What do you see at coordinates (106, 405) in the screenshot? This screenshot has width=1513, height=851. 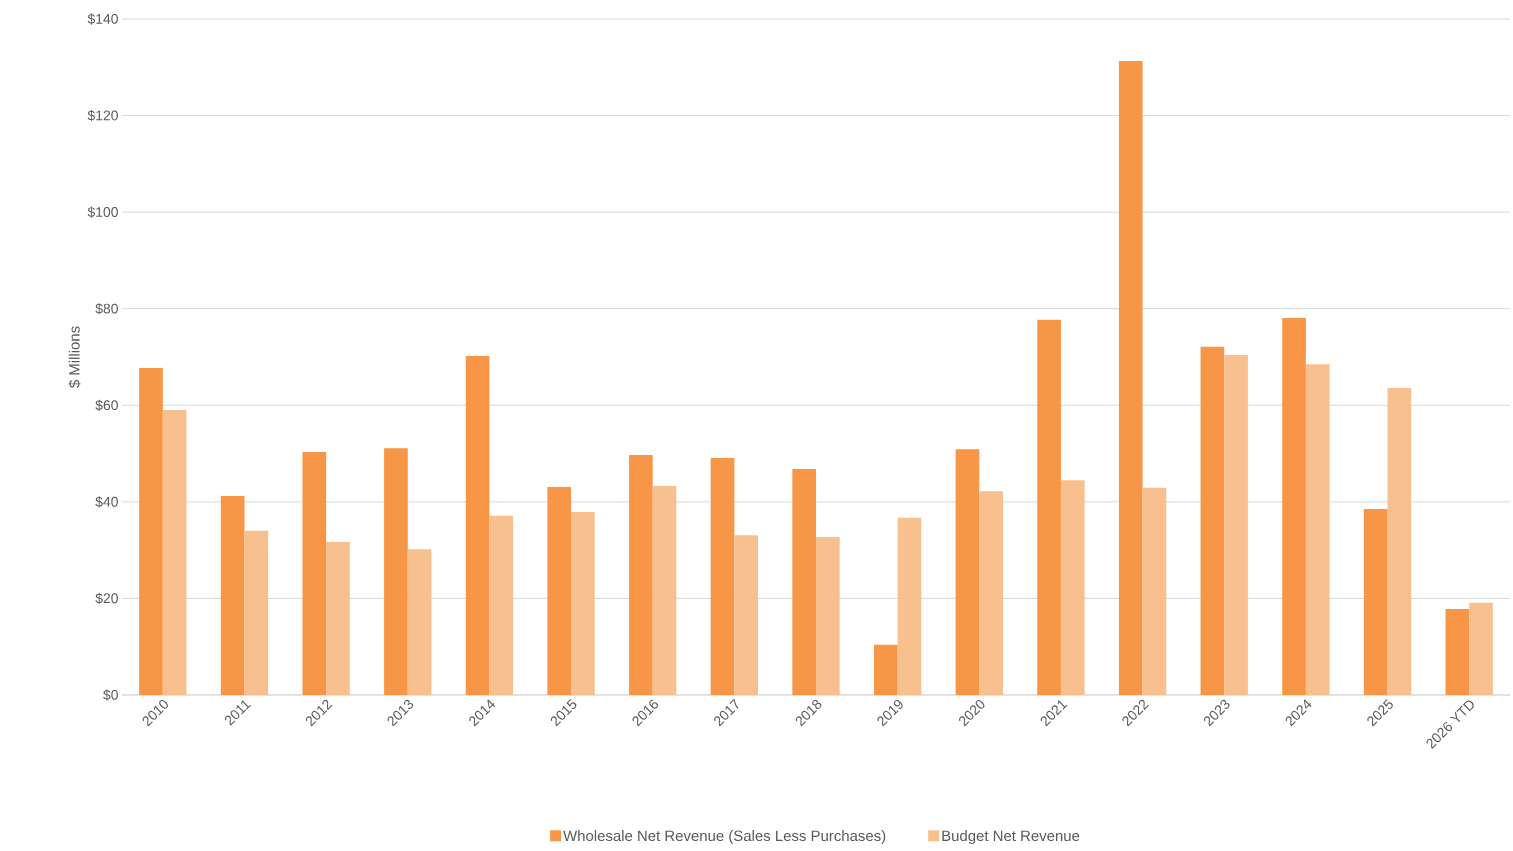 I see `y-tick-label: $60` at bounding box center [106, 405].